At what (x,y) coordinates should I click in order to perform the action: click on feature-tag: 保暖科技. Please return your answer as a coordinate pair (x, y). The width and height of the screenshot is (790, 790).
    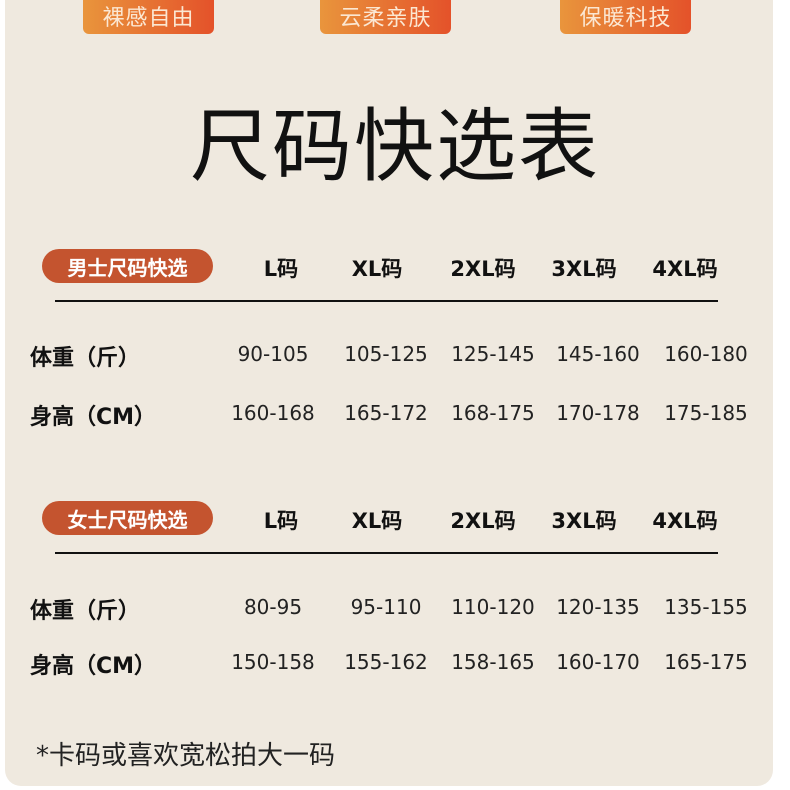
    Looking at the image, I should click on (625, 17).